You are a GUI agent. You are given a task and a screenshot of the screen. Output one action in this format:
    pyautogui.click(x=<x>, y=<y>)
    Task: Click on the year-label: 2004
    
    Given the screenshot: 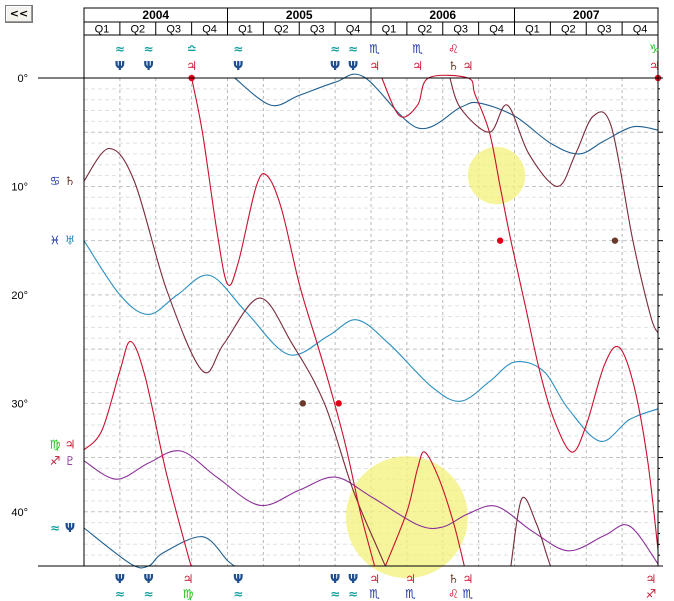 What is the action you would take?
    pyautogui.click(x=155, y=15)
    